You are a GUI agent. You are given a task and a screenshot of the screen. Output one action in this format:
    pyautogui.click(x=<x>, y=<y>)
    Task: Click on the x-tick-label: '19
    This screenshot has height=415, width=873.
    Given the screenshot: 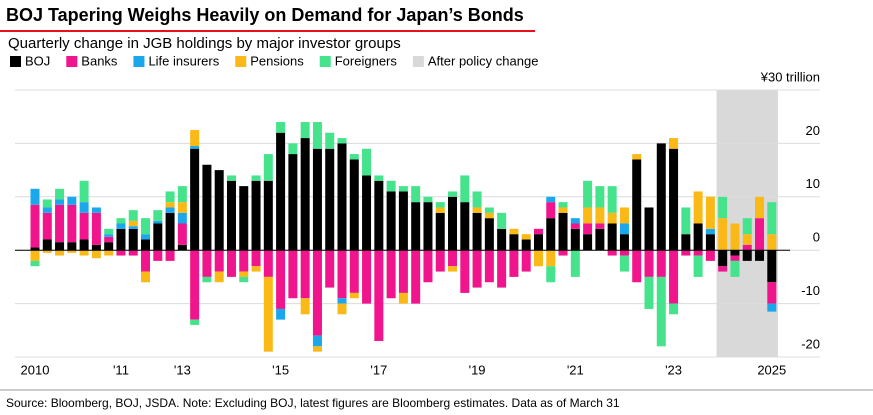 What is the action you would take?
    pyautogui.click(x=477, y=369)
    